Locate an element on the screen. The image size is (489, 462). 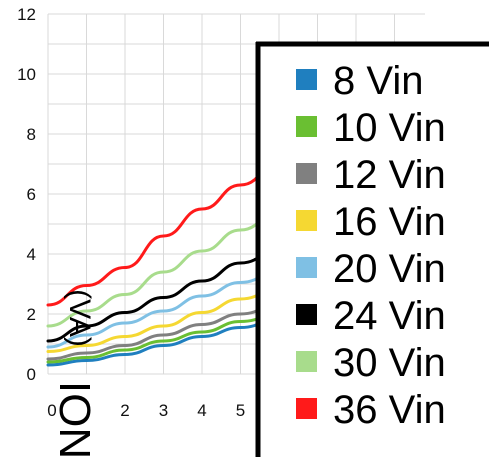
x-tick-label: 5 is located at coordinates (240, 410).